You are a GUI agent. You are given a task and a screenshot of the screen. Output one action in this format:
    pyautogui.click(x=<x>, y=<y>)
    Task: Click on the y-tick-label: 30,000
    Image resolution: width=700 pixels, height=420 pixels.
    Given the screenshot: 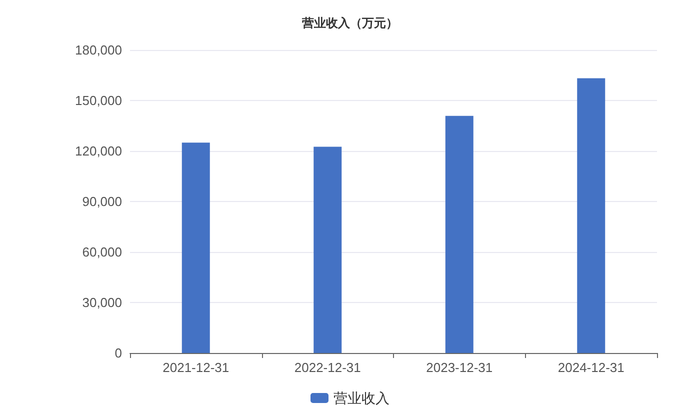 What is the action you would take?
    pyautogui.click(x=102, y=302)
    